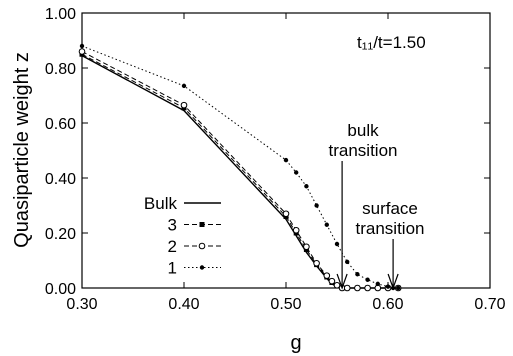 This screenshot has width=513, height=356. I want to click on legend-label: Bulk, so click(161, 203).